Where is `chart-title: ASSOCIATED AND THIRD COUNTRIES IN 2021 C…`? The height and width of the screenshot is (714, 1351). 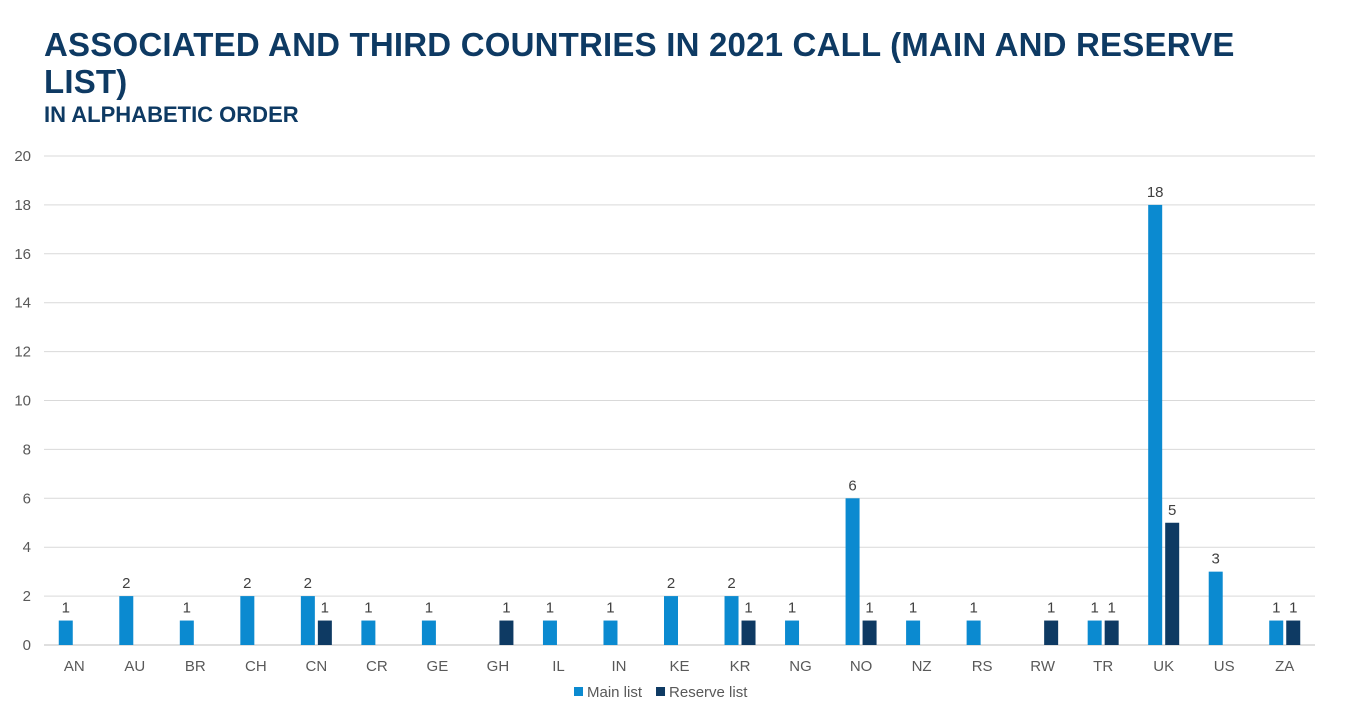
chart-title: ASSOCIATED AND THIRD COUNTRIES IN 2021 C… is located at coordinates (639, 63).